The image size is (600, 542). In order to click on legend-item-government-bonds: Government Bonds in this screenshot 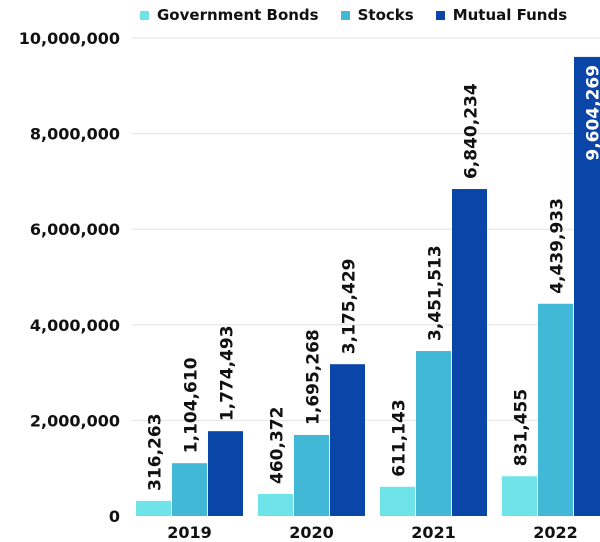, I will do `click(229, 15)`.